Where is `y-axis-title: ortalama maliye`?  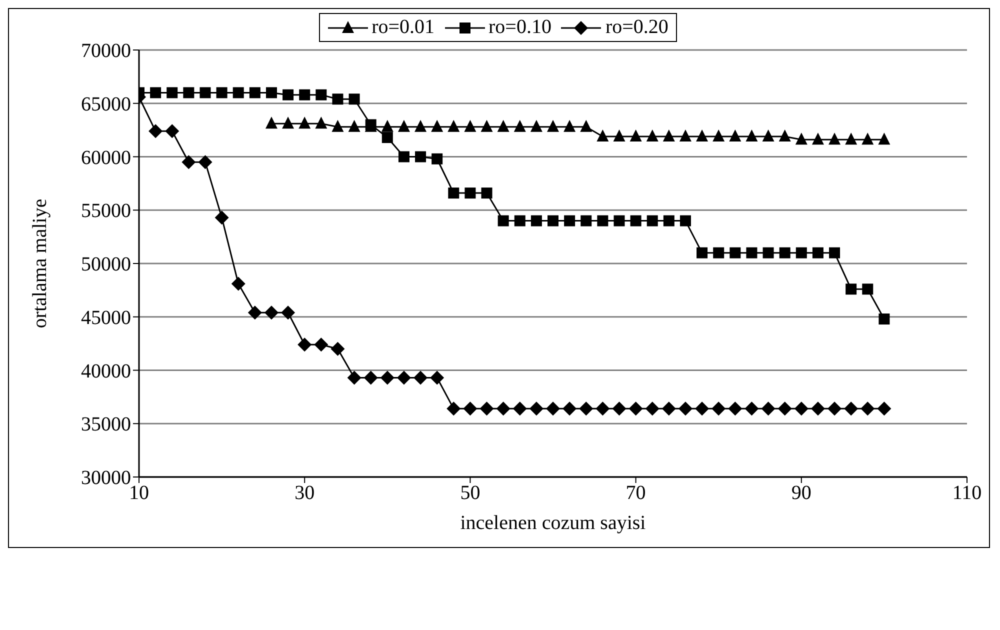
y-axis-title: ortalama maliye is located at coordinates (40, 263).